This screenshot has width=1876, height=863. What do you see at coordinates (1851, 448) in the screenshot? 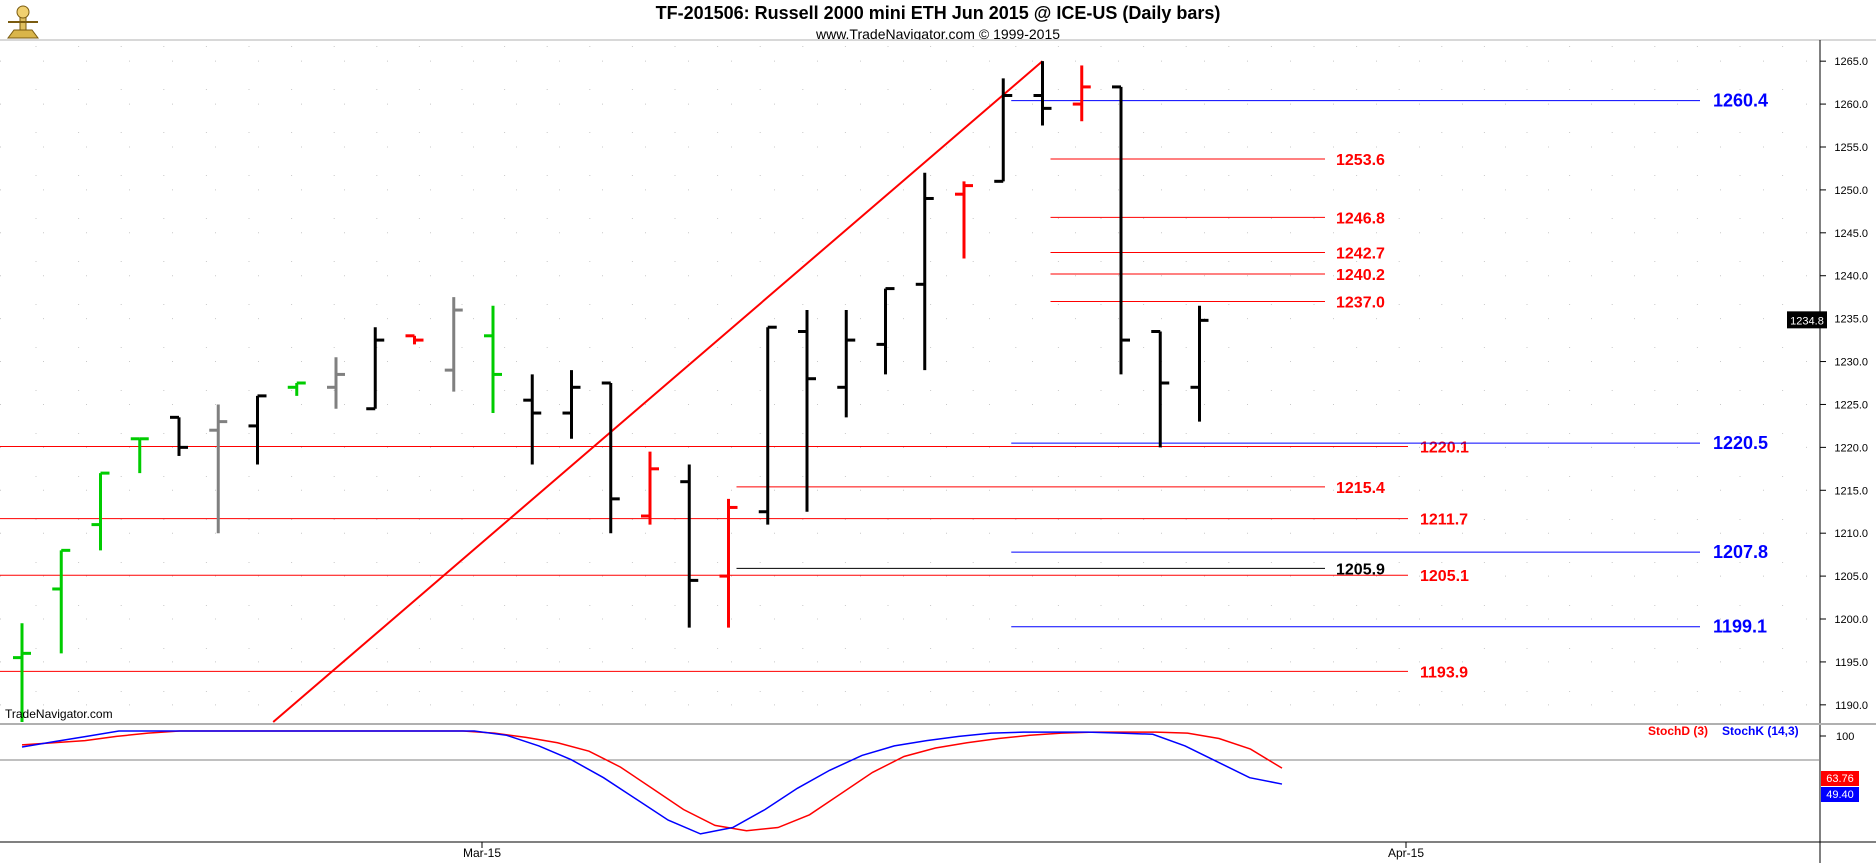
I see `price-tick-label: 1220.0` at bounding box center [1851, 448].